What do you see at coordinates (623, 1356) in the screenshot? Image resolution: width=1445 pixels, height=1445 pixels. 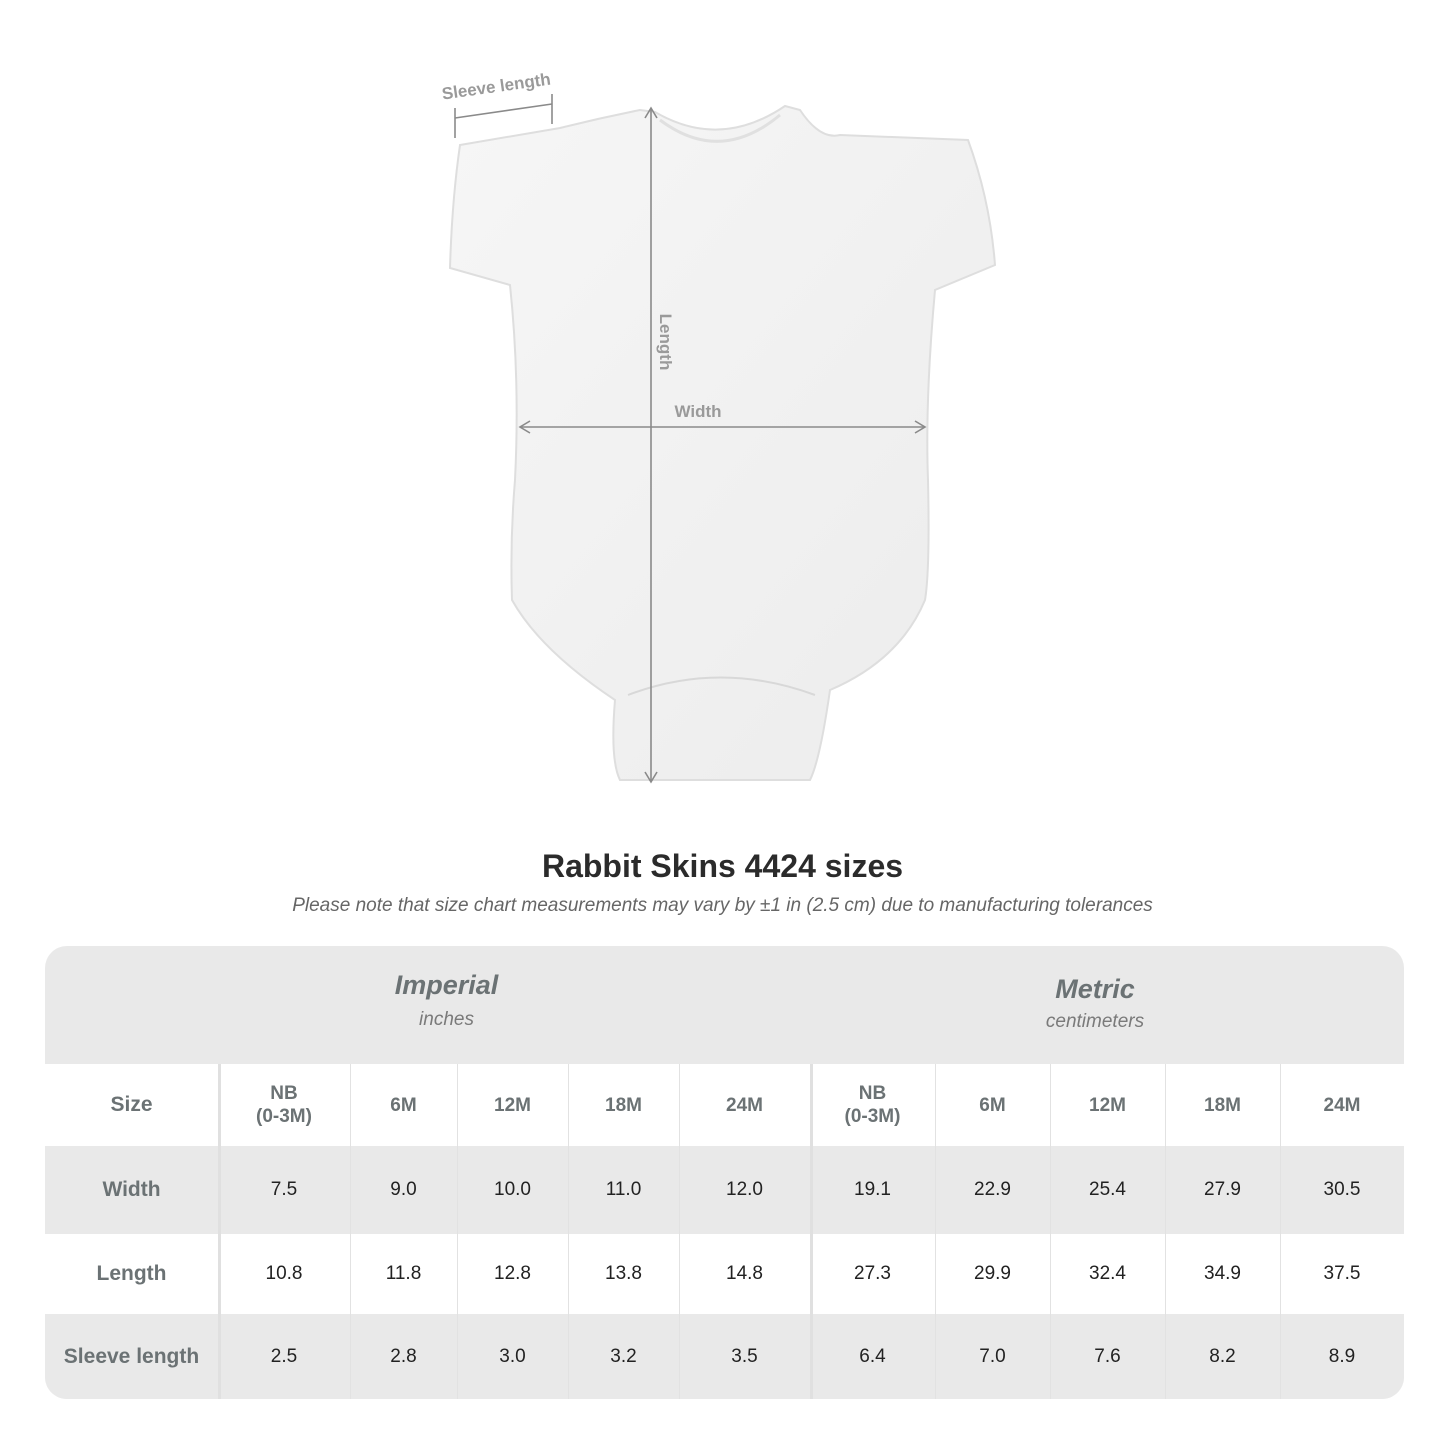 I see `table-cell: 3.2` at bounding box center [623, 1356].